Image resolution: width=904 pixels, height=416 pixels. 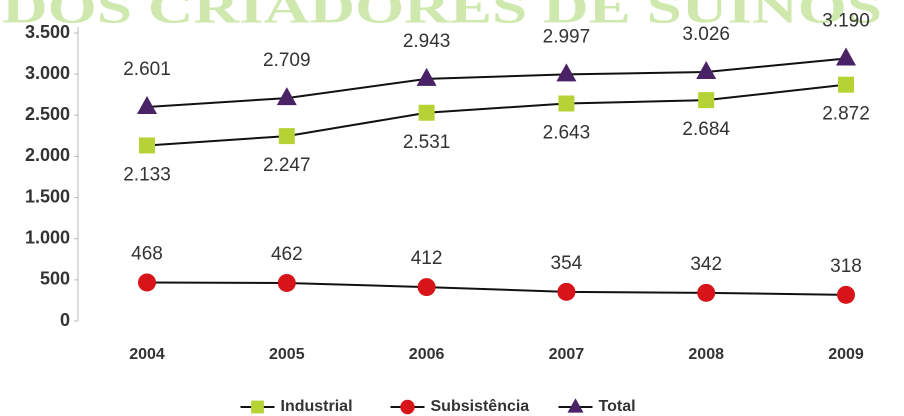 I want to click on data-label: 412, so click(x=427, y=258).